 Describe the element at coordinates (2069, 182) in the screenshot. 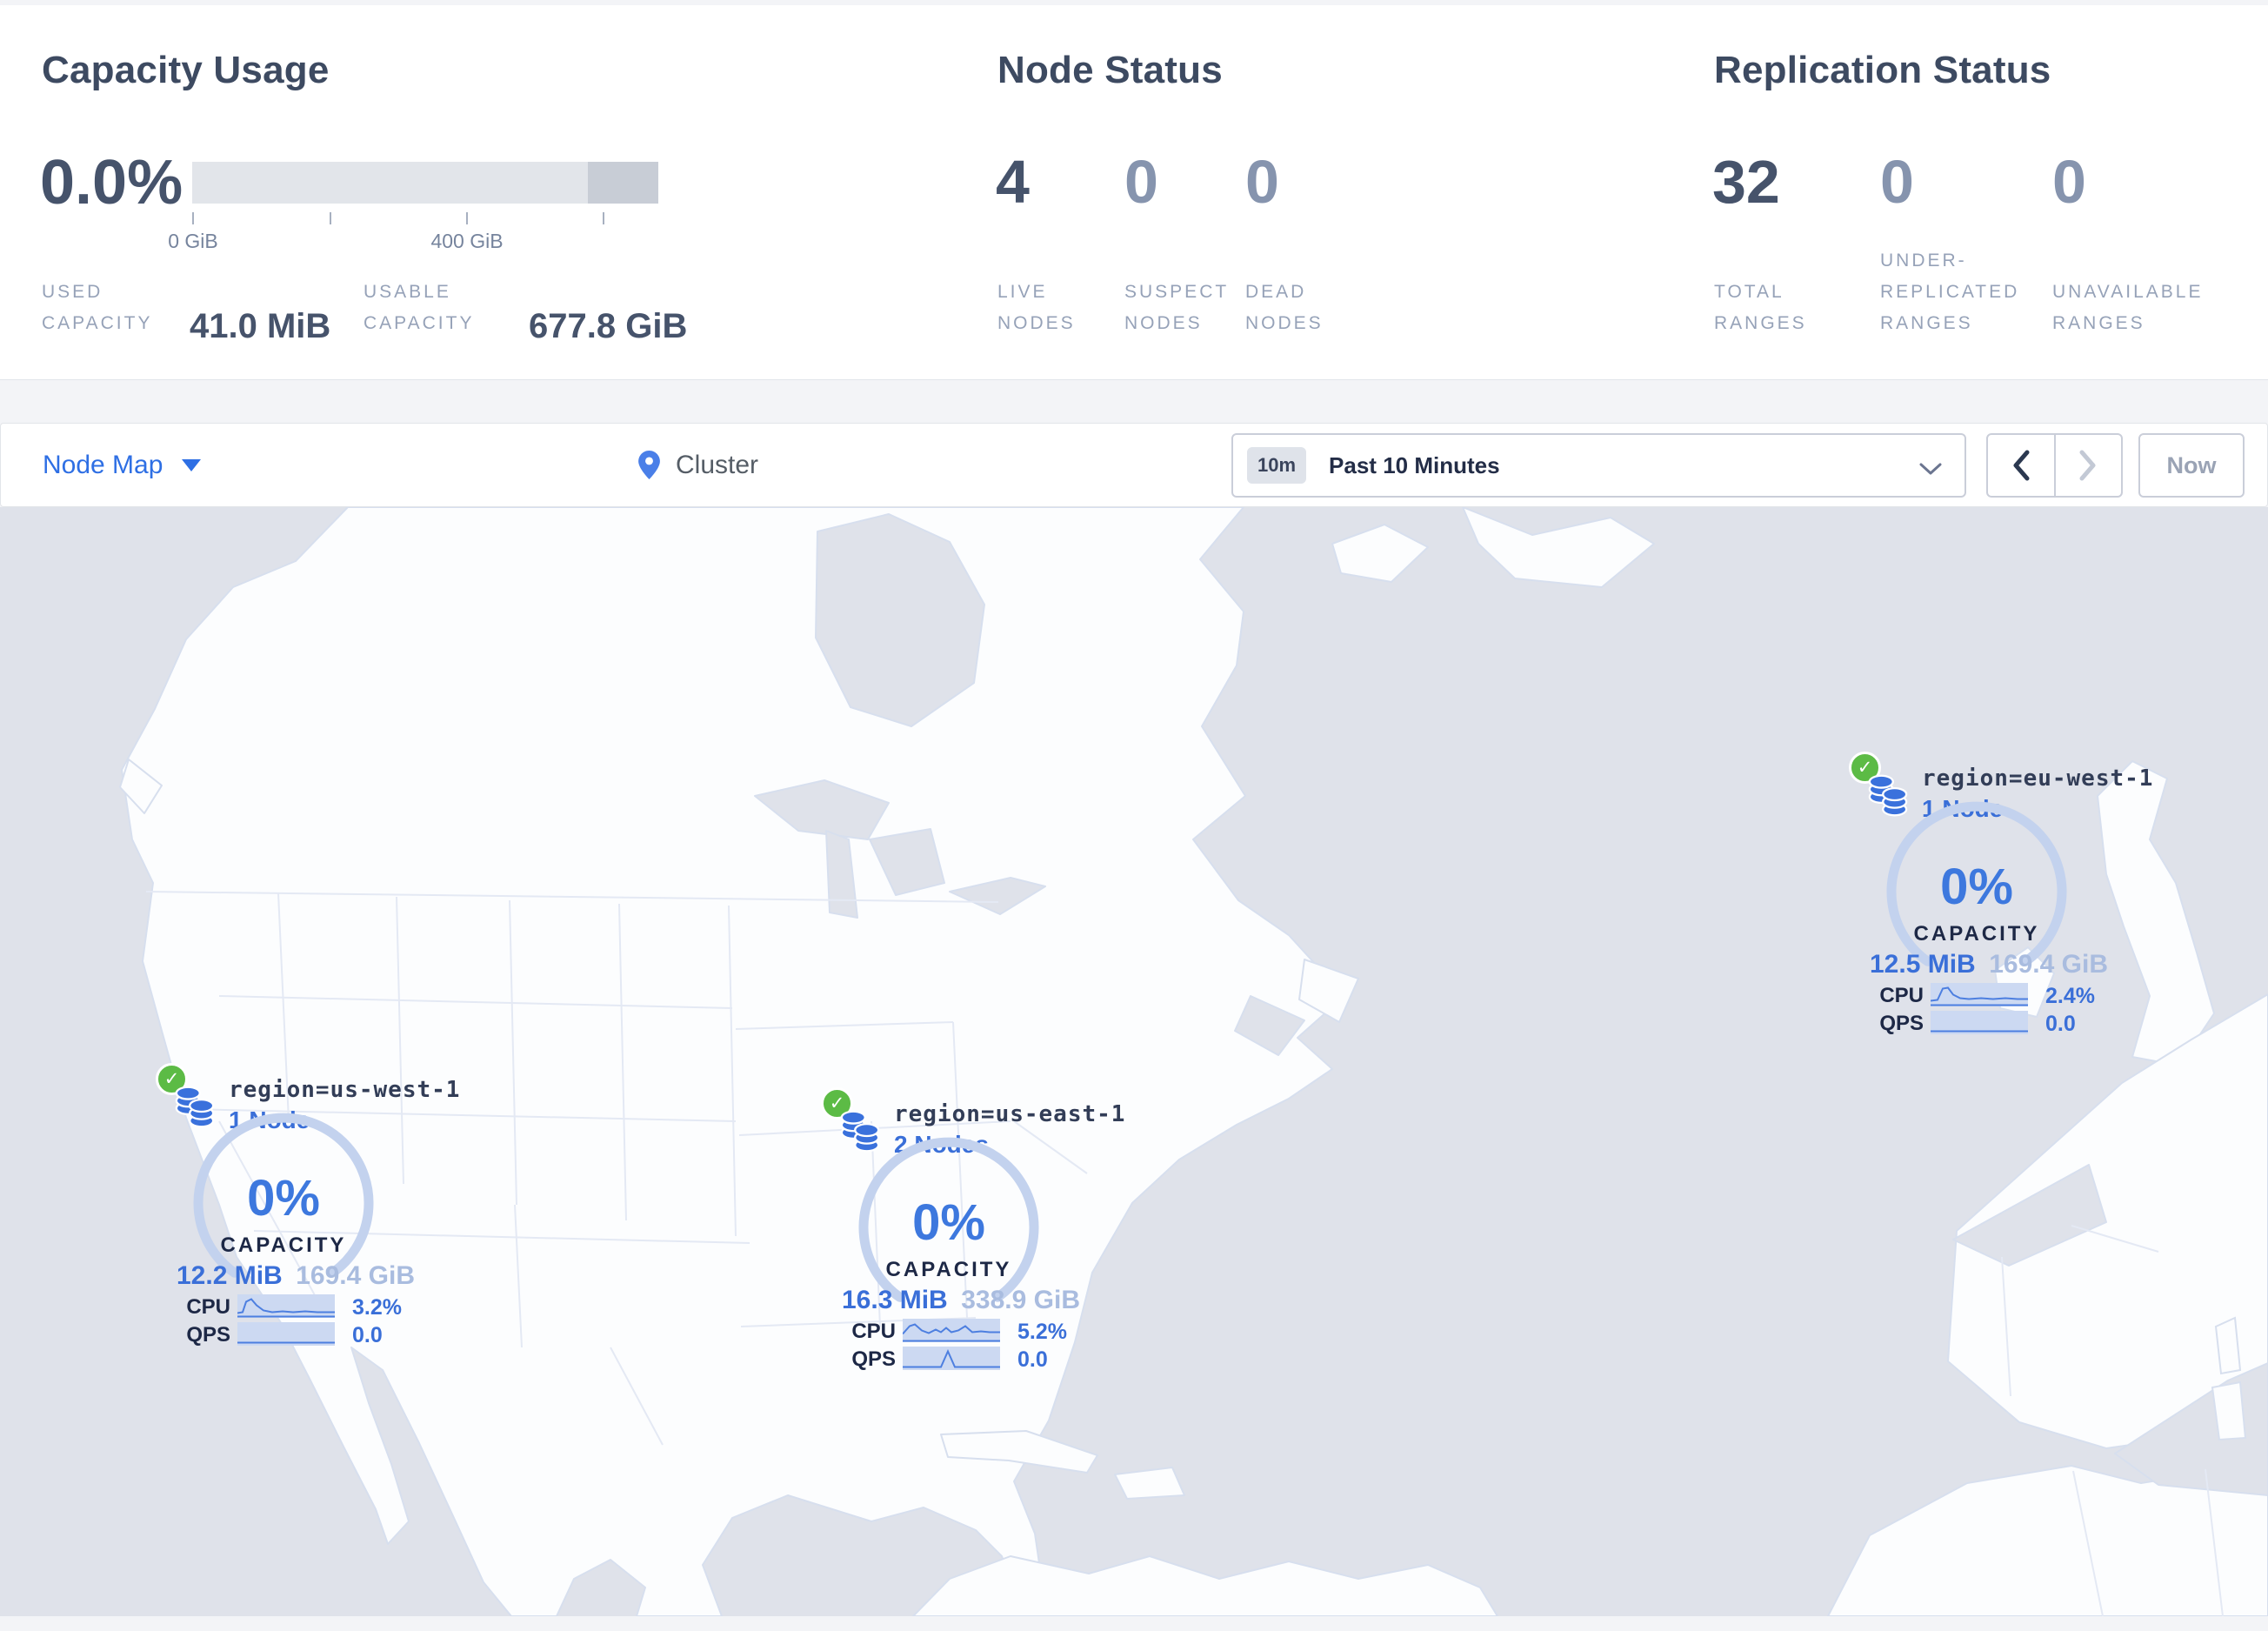

I see `unavailable-ranges-count: 0` at that location.